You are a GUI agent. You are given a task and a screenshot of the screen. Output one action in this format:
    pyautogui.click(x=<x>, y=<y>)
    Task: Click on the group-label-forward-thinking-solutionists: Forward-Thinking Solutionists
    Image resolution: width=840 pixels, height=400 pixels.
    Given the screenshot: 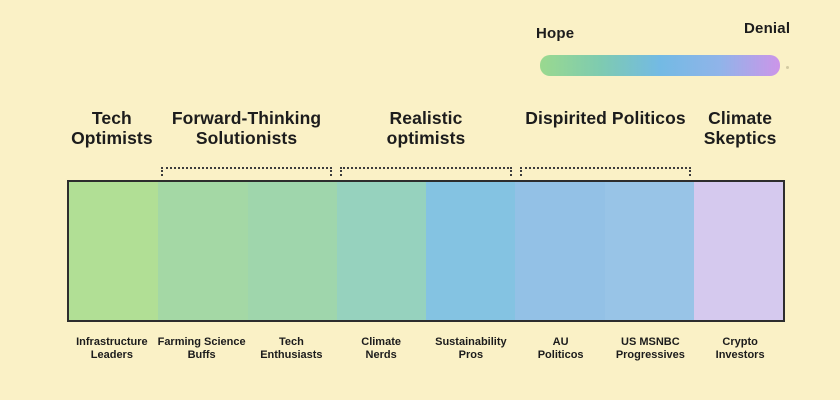 What is the action you would take?
    pyautogui.click(x=247, y=128)
    